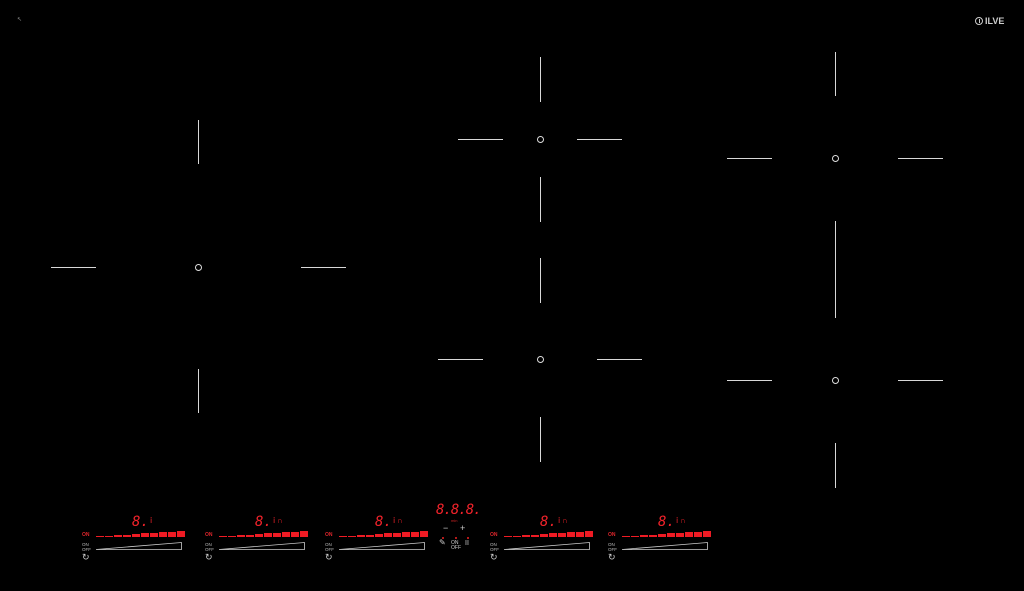 The image size is (1024, 591). Describe the element at coordinates (835, 158) in the screenshot. I see `right-top-zone-center-marker` at that location.